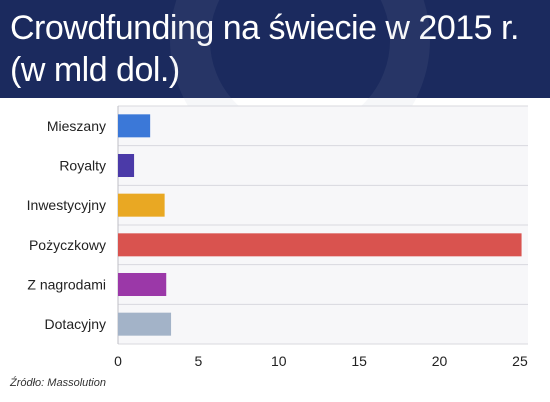  Describe the element at coordinates (145, 324) in the screenshot. I see `bar-dotacyjny` at that location.